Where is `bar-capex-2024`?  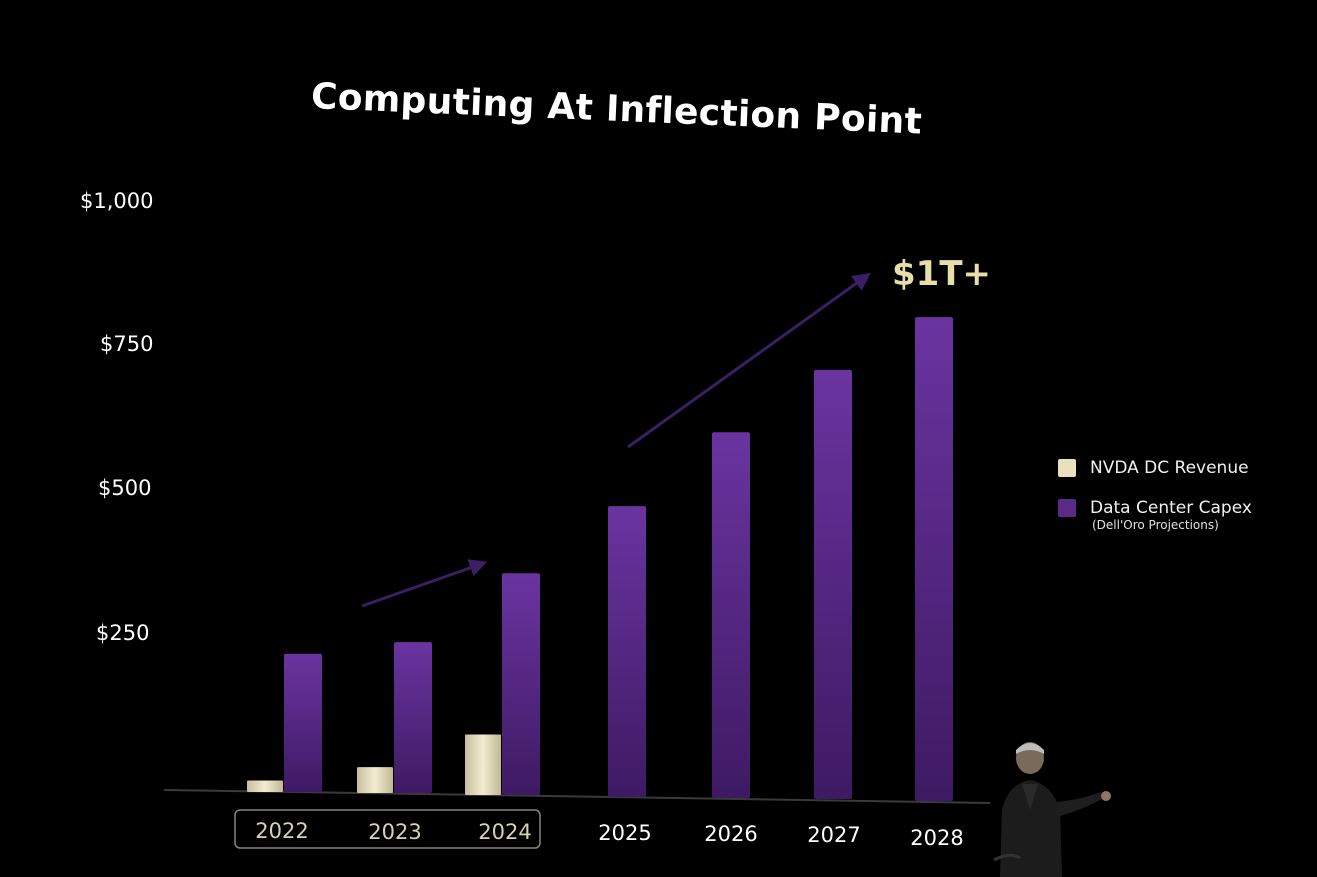
bar-capex-2024 is located at coordinates (521, 684).